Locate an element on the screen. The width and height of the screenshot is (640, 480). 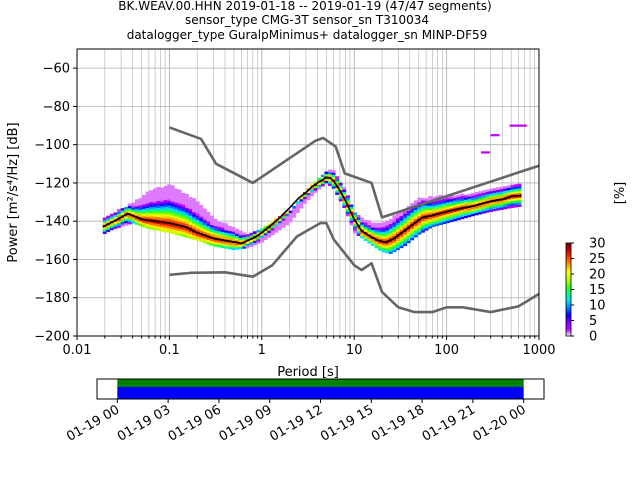
y-tick-label: −120 is located at coordinates (52, 183).